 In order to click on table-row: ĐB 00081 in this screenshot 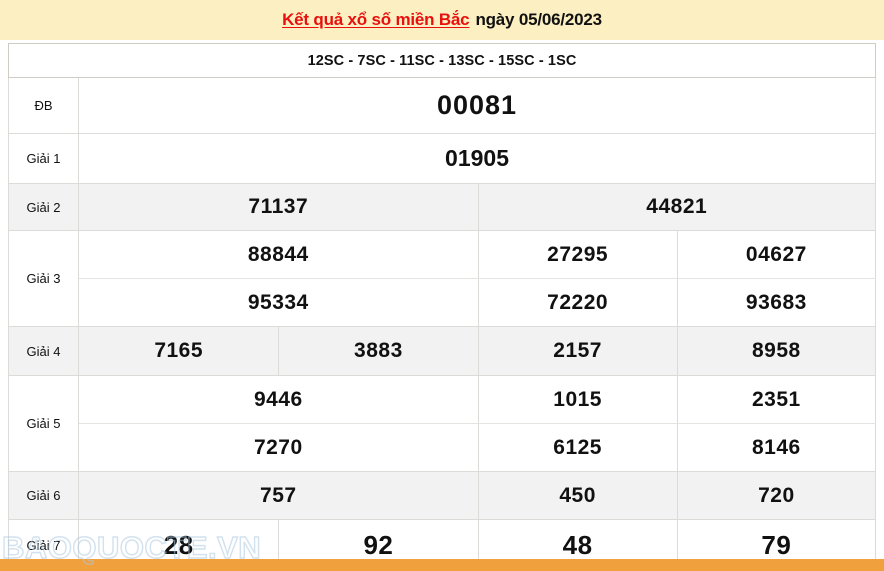, I will do `click(441, 105)`.